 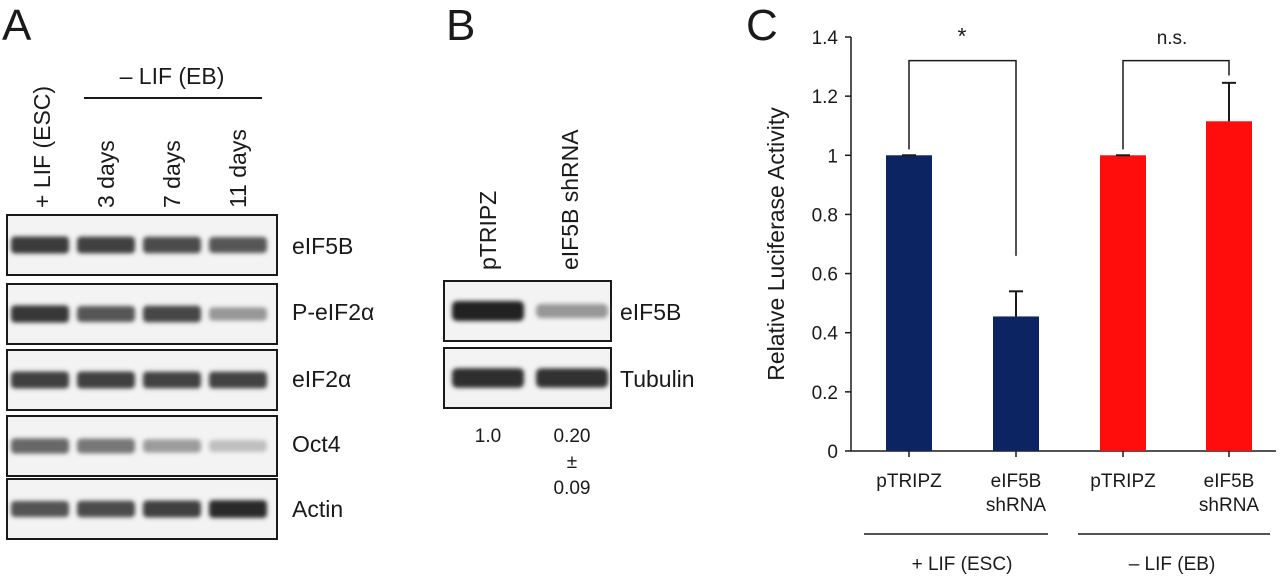 I want to click on significance-label: n.s., so click(x=1172, y=38).